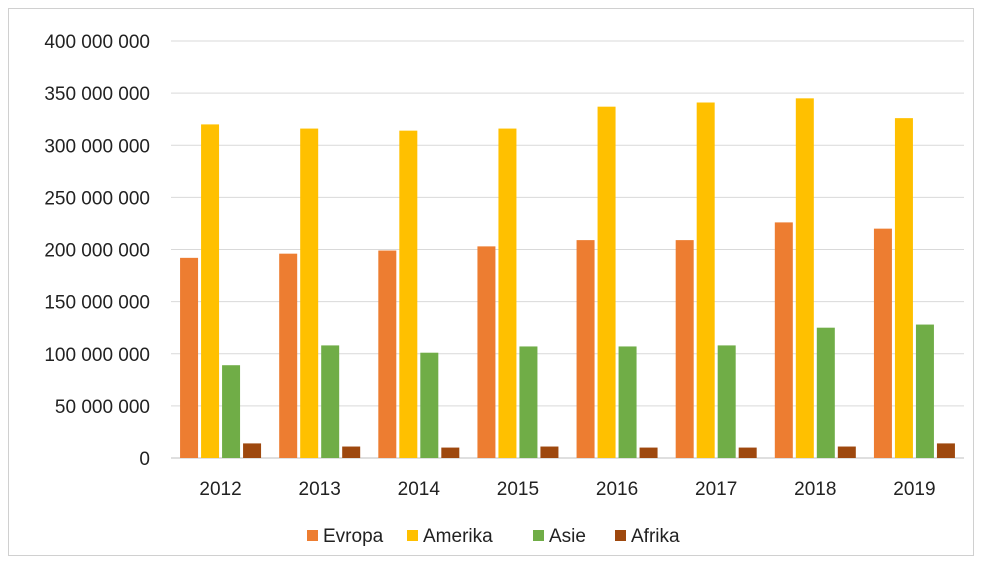 This screenshot has width=982, height=564. What do you see at coordinates (493, 536) in the screenshot?
I see `legend: Evropa Amerika Asie Afrika` at bounding box center [493, 536].